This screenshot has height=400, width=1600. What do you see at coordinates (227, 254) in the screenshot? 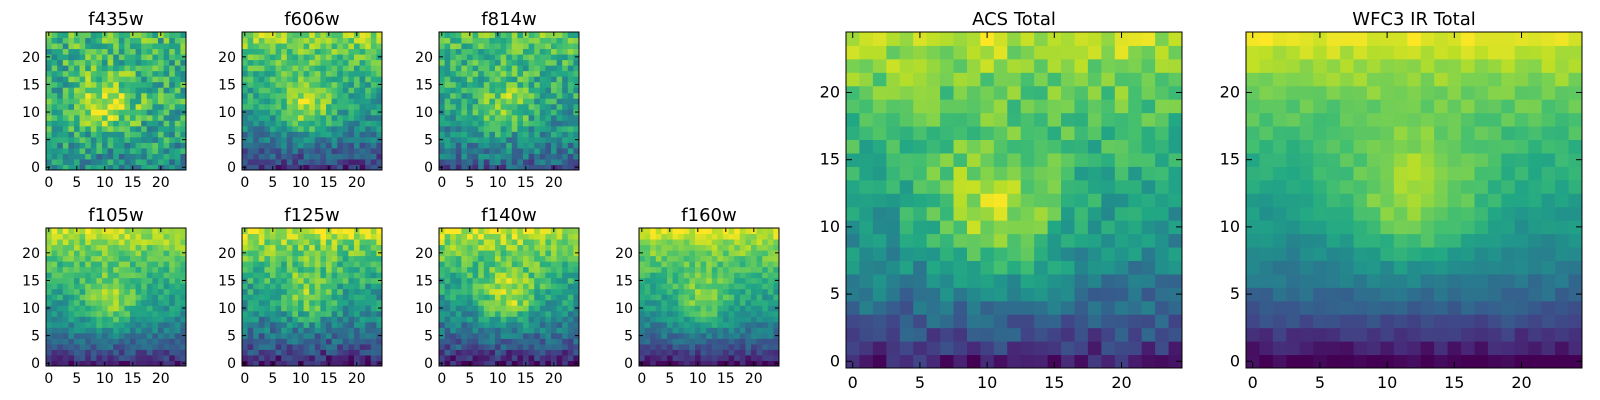
I see `y-tick-label: 20` at bounding box center [227, 254].